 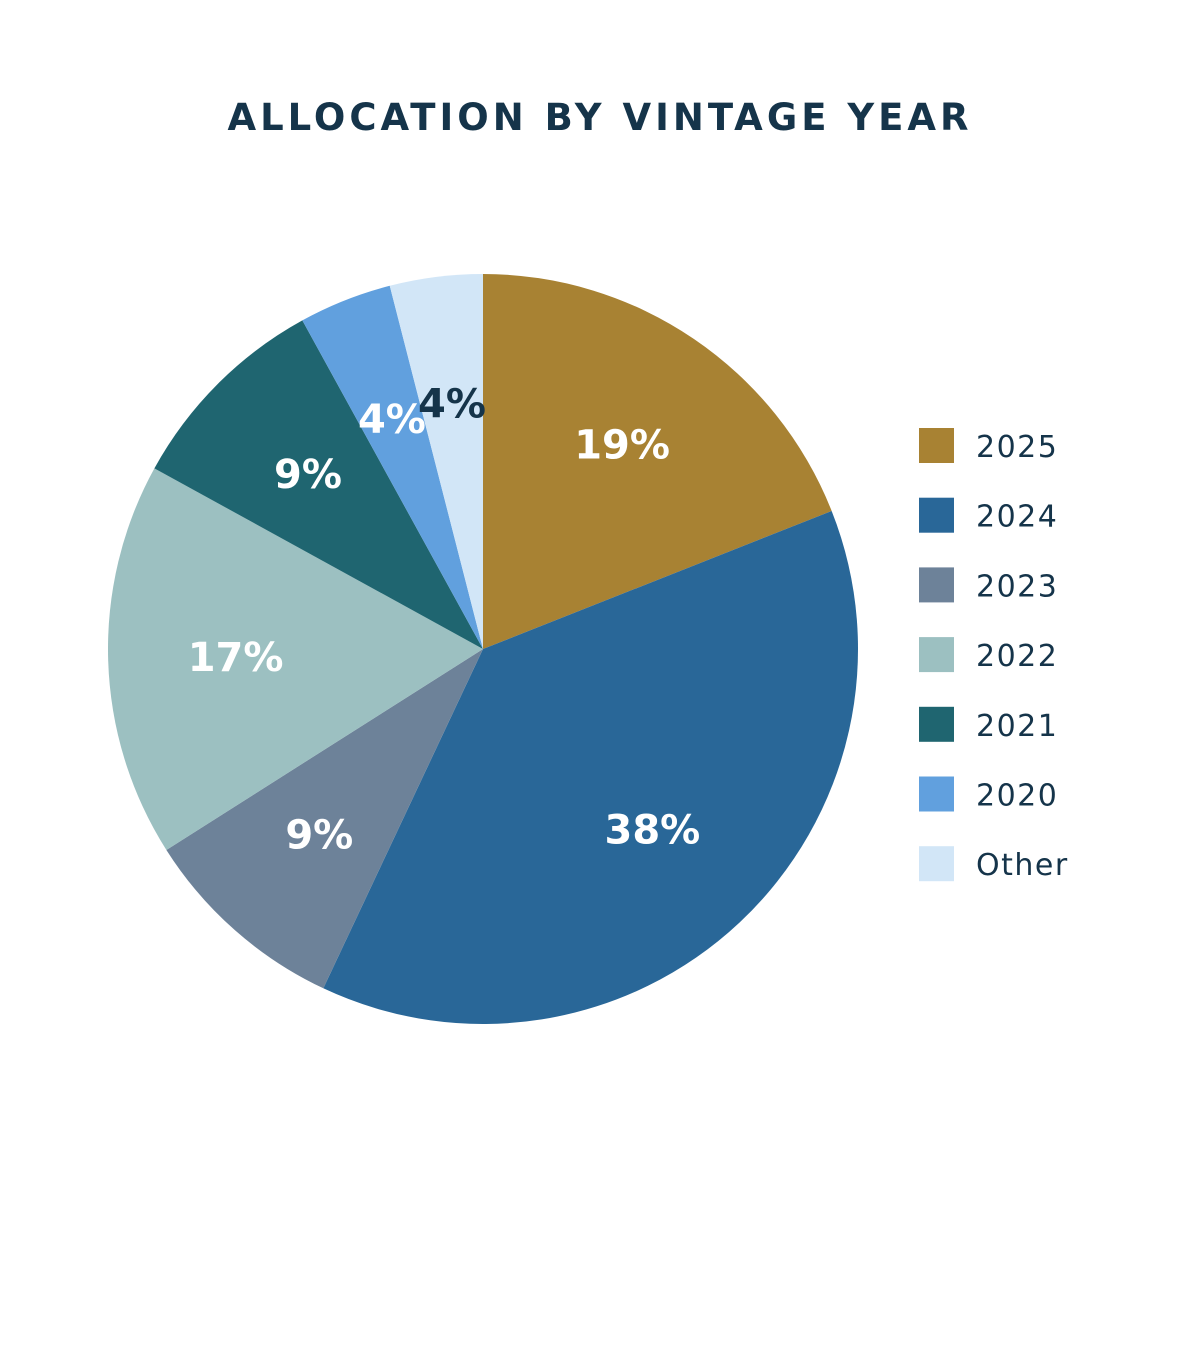 What do you see at coordinates (936, 585) in the screenshot?
I see `legend-swatch-2023` at bounding box center [936, 585].